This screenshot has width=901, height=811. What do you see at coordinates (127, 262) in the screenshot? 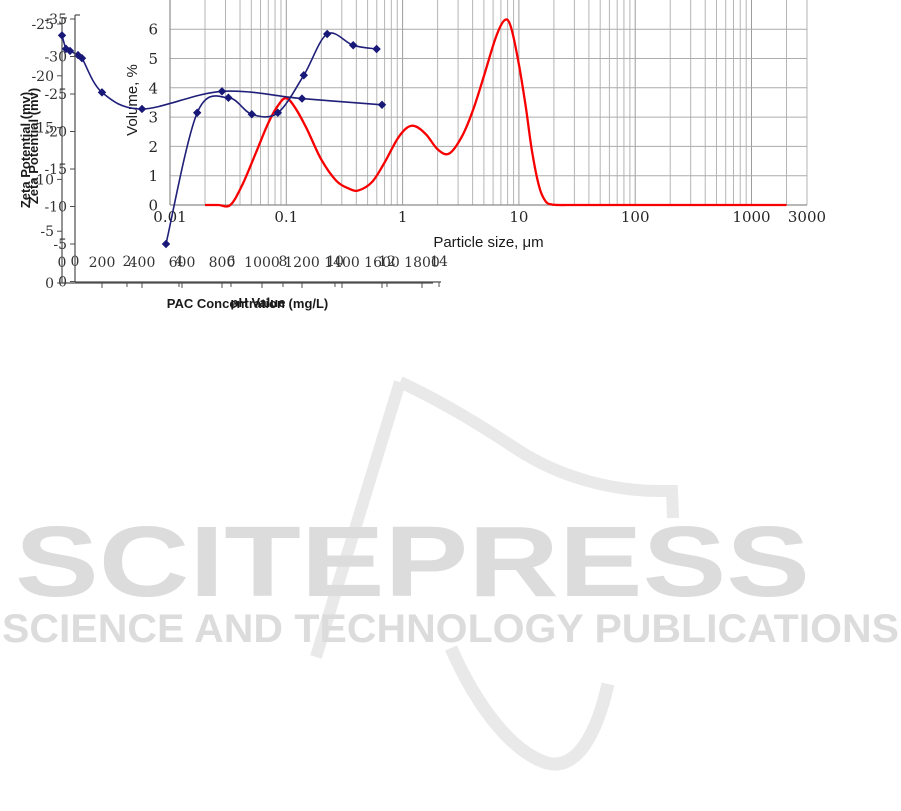
I see `x-tick-label: 2` at bounding box center [127, 262].